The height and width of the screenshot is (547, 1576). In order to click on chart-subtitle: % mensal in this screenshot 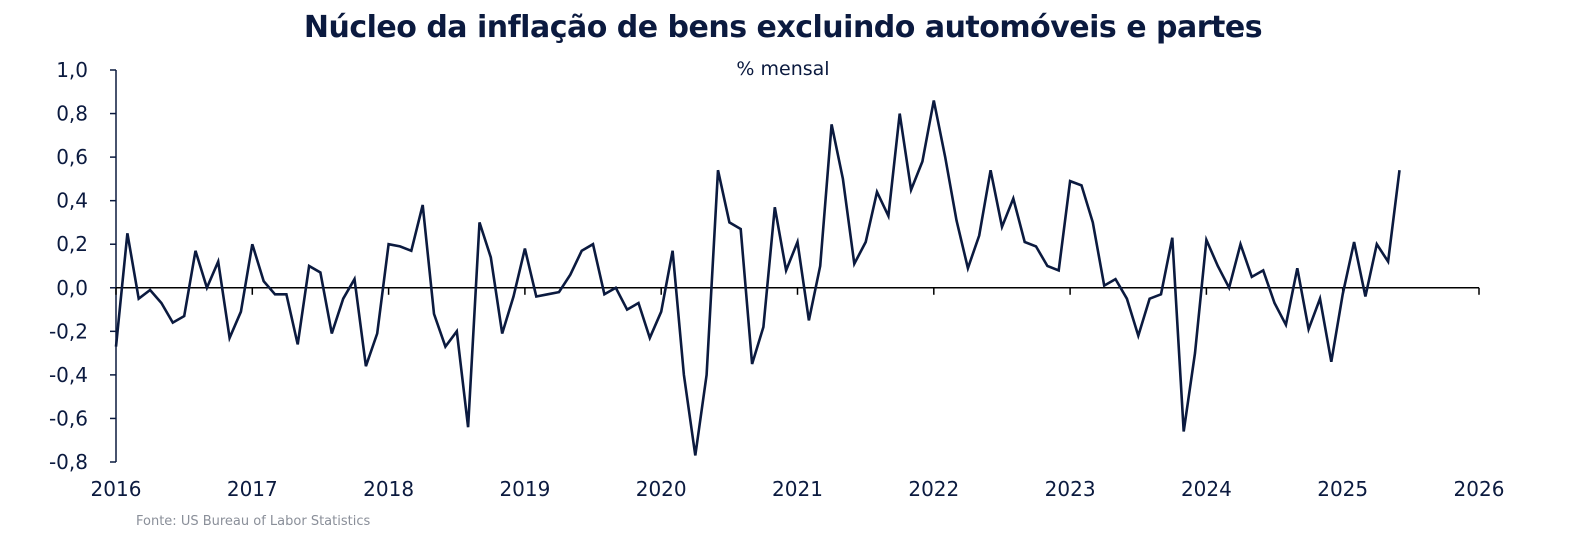, I will do `click(783, 69)`.